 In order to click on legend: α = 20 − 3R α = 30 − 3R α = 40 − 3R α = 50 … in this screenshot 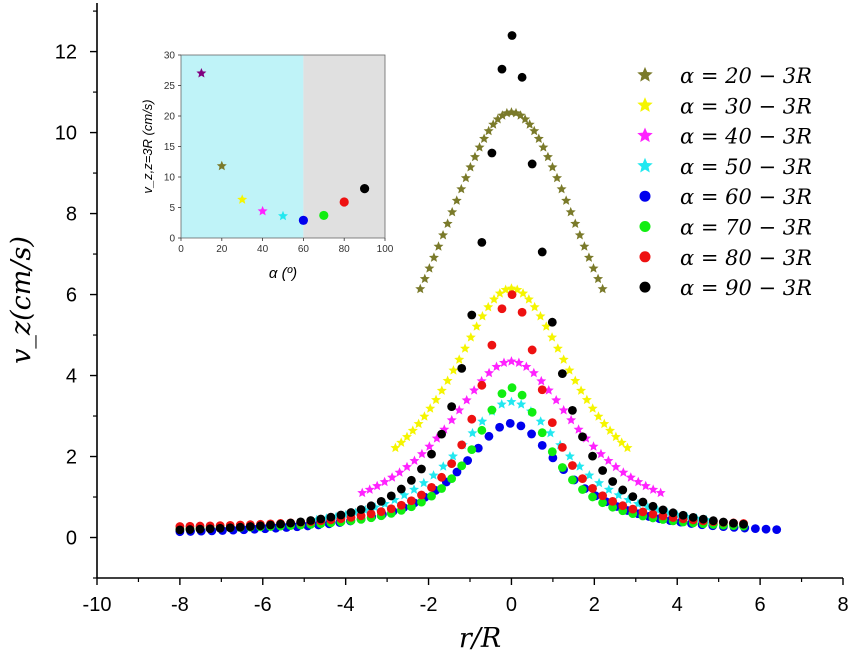, I will do `click(724, 182)`.